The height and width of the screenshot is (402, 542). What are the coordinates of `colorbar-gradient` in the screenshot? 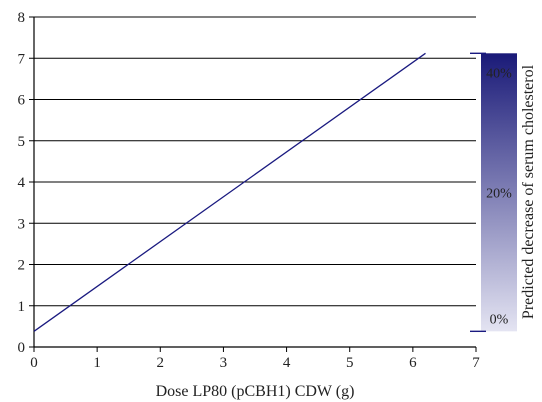 It's located at (499, 192).